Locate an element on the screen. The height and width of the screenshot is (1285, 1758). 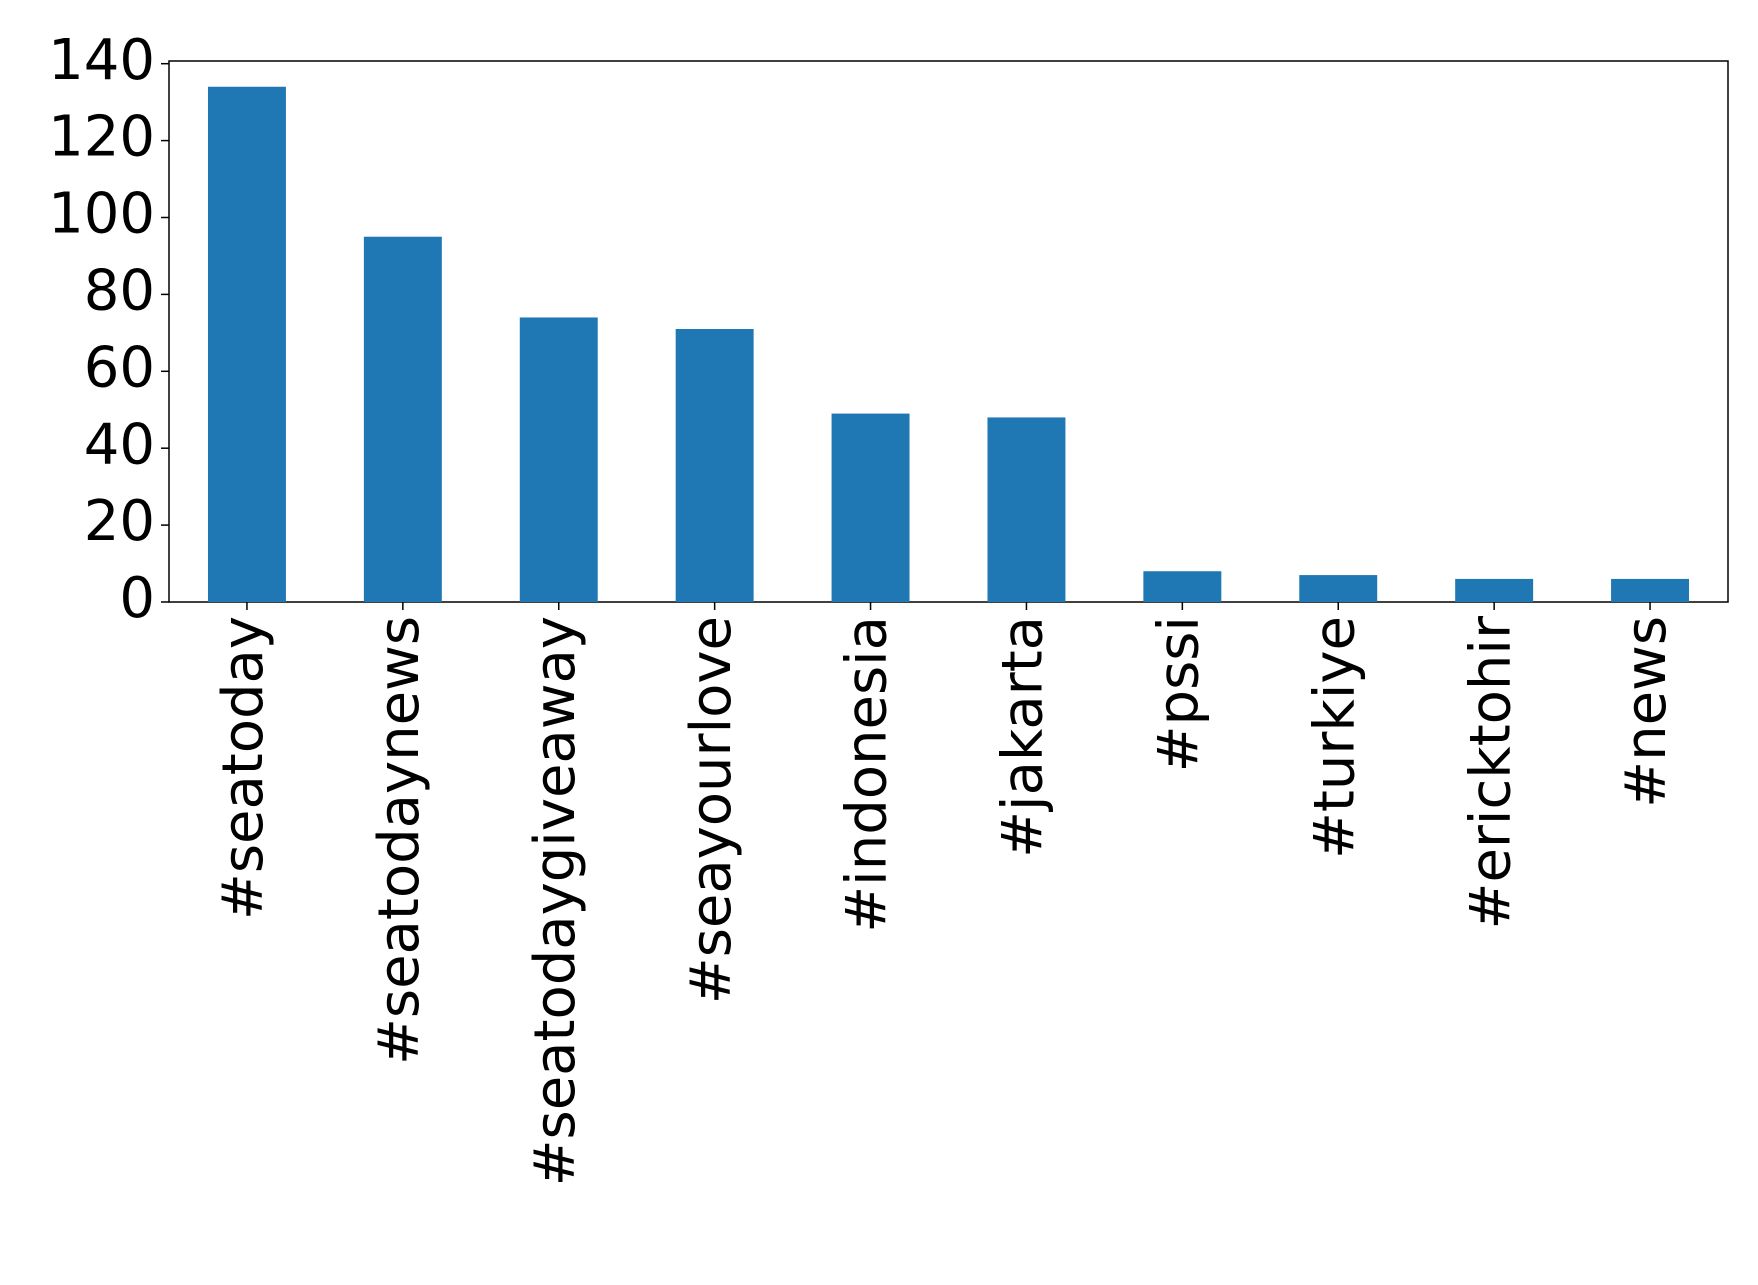
y-tick-label: 40 is located at coordinates (119, 444).